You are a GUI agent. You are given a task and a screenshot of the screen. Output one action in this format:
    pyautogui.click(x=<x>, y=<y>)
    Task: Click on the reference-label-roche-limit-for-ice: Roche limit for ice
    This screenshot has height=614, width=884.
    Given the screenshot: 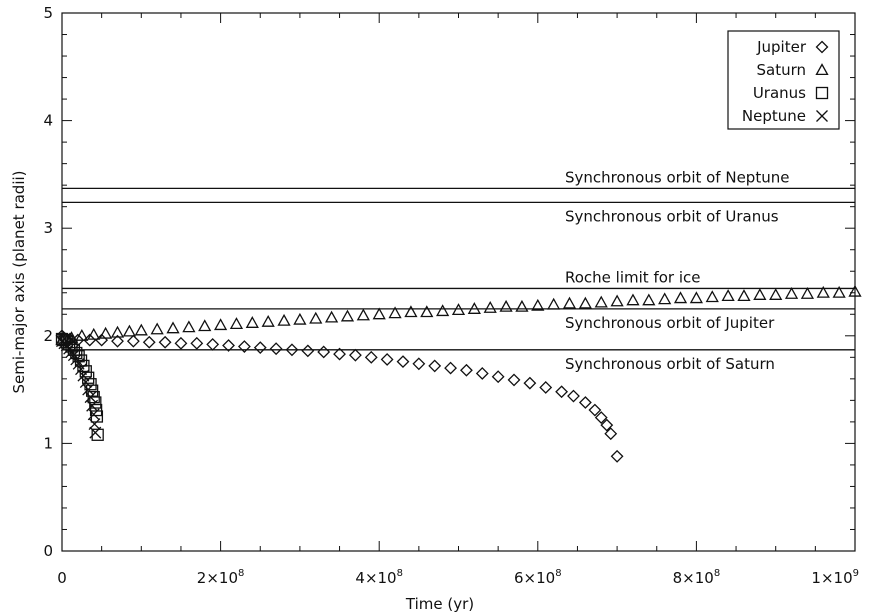 What is the action you would take?
    pyautogui.click(x=632, y=277)
    